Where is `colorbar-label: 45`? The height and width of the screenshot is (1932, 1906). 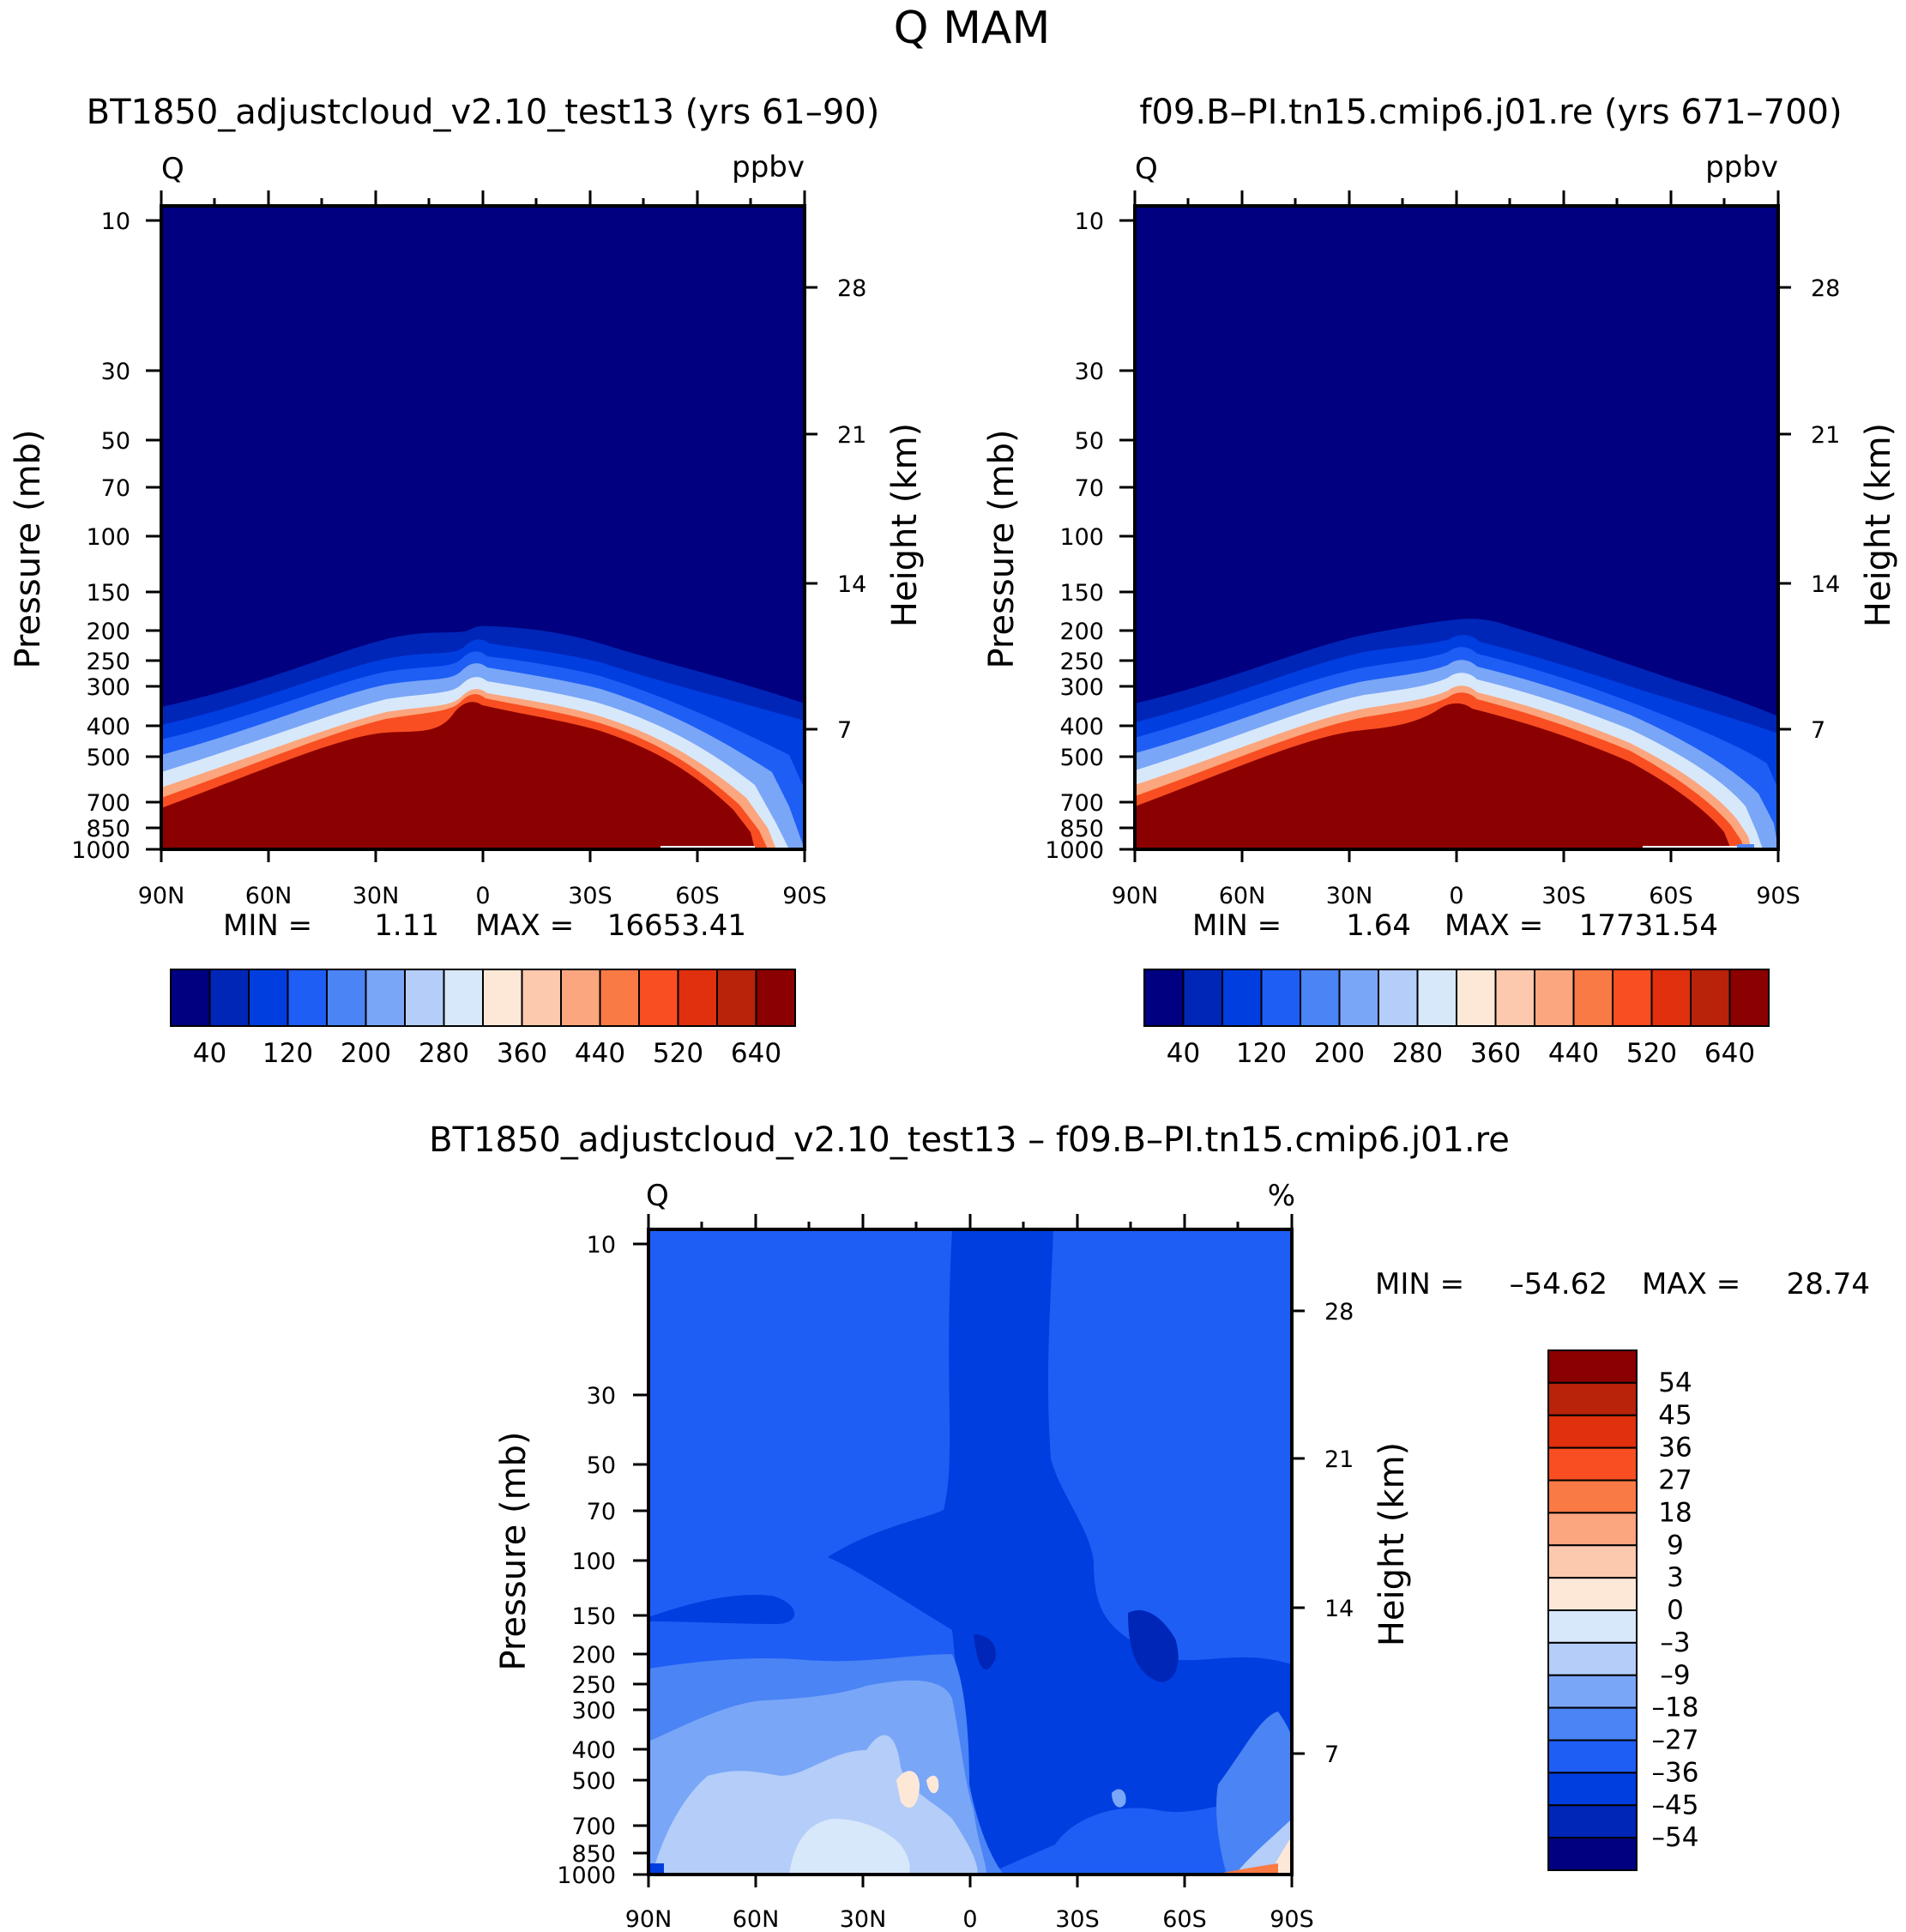 colorbar-label: 45 is located at coordinates (1675, 1415).